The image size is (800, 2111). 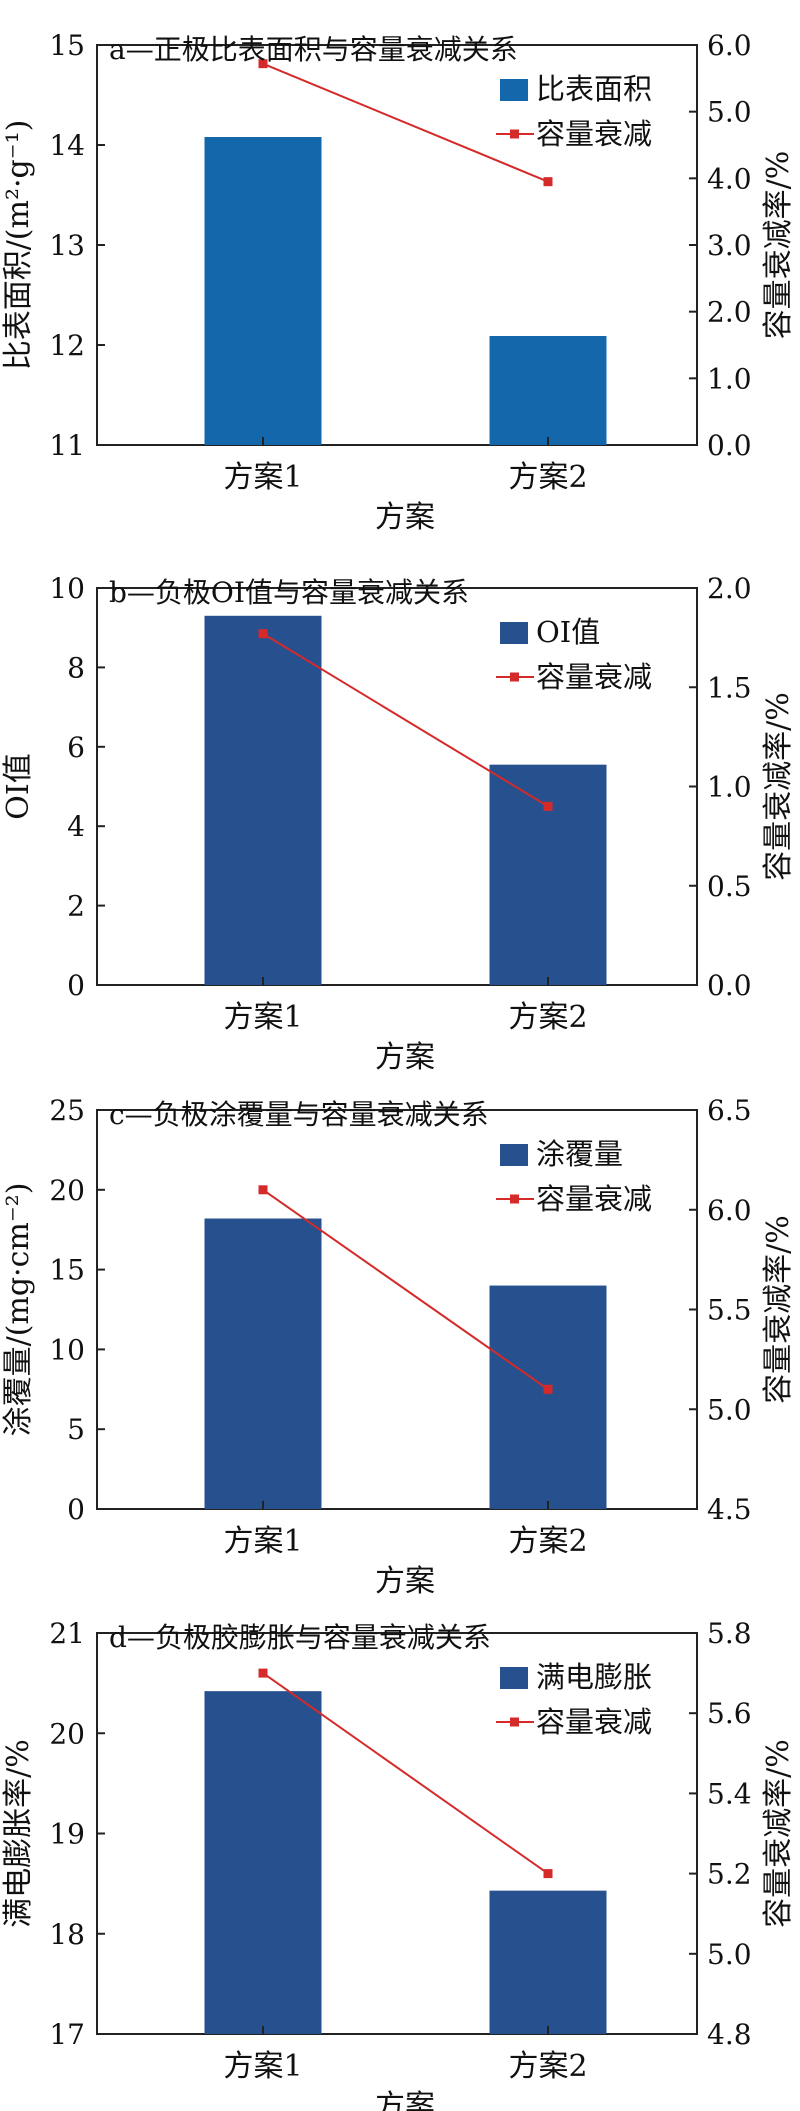 I want to click on left-tick-label: 11, so click(x=67, y=445).